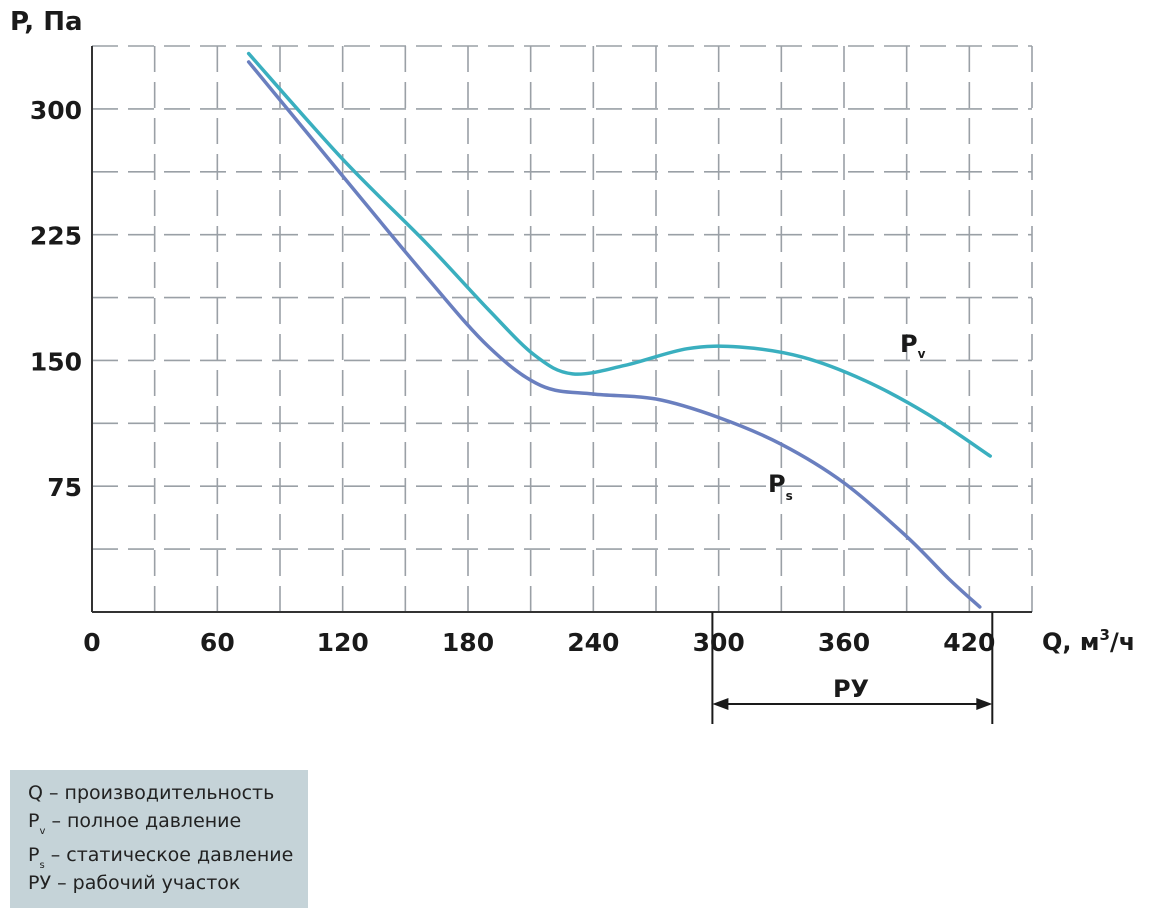 This screenshot has height=917, width=1150. What do you see at coordinates (56, 236) in the screenshot?
I see `y-tick-label: 225` at bounding box center [56, 236].